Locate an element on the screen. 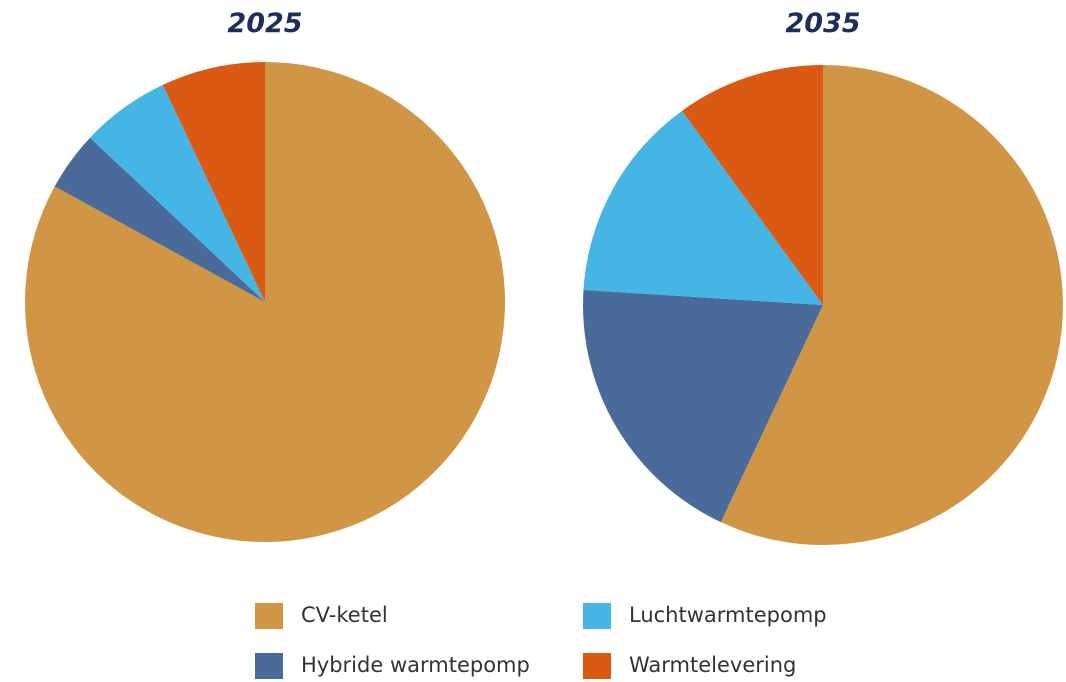  legend-label: Luchtwarmtepomp is located at coordinates (728, 615).